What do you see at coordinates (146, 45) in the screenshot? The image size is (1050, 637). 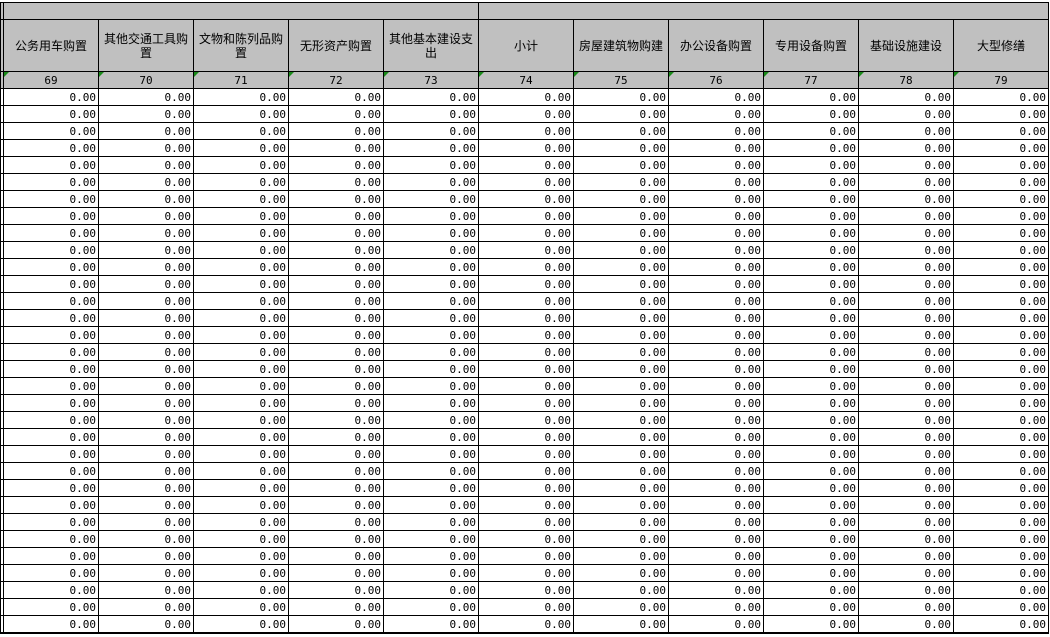 I see `column-header: 其他交通工具购置` at bounding box center [146, 45].